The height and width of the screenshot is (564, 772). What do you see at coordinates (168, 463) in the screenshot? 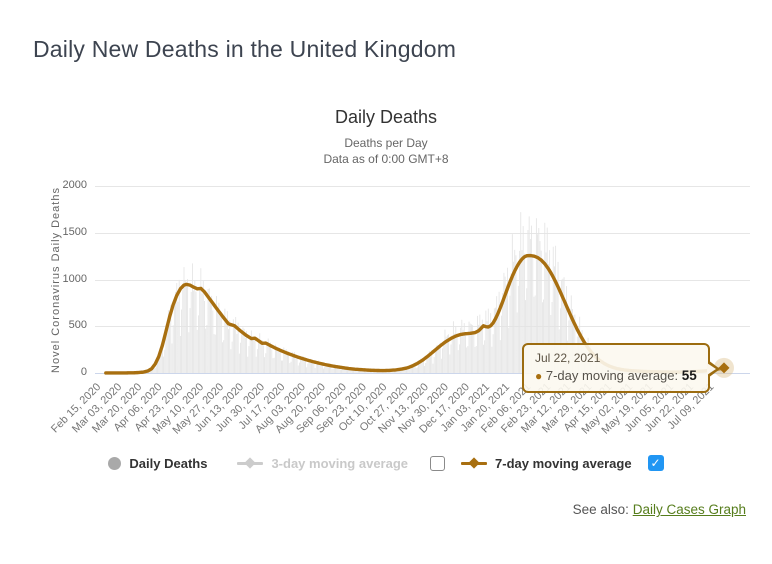
I see `legend-label-daily-deaths: Daily Deaths` at bounding box center [168, 463].